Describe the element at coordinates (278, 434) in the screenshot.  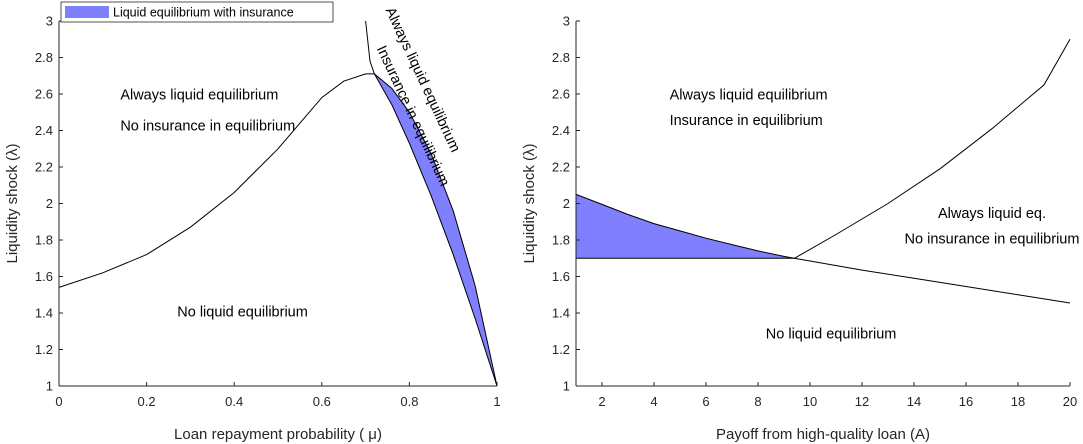
I see `x-axis-label: Loan repayment probability ( μ)` at that location.